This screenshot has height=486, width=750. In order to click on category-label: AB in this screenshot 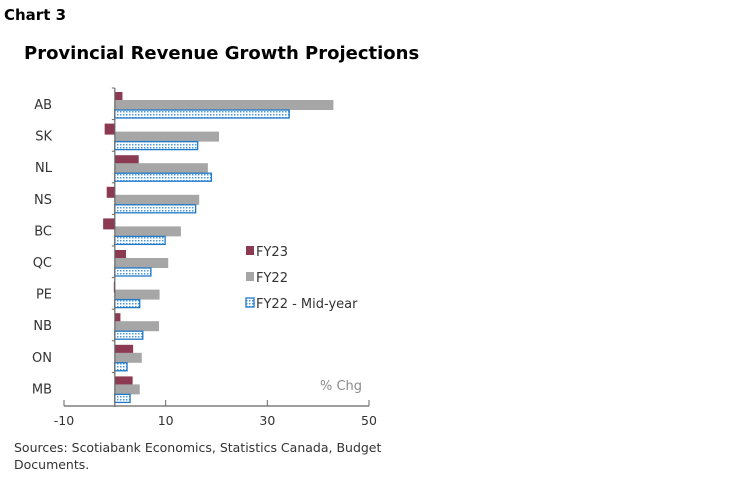, I will do `click(43, 105)`.